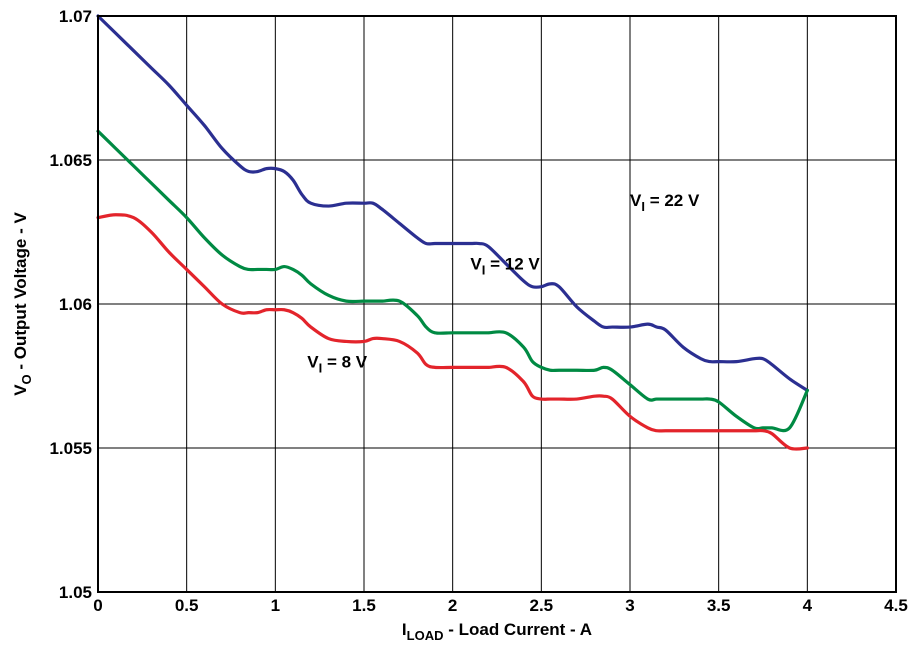 The height and width of the screenshot is (650, 913). I want to click on x-tick-label: 2.5, so click(542, 605).